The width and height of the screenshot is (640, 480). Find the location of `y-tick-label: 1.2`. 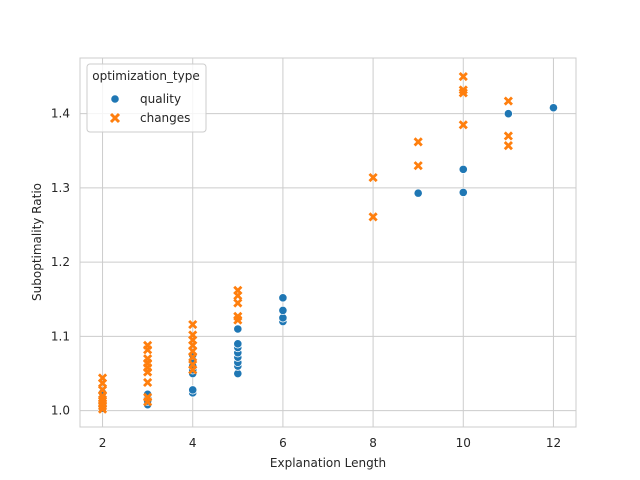

y-tick-label: 1.2 is located at coordinates (60, 262).